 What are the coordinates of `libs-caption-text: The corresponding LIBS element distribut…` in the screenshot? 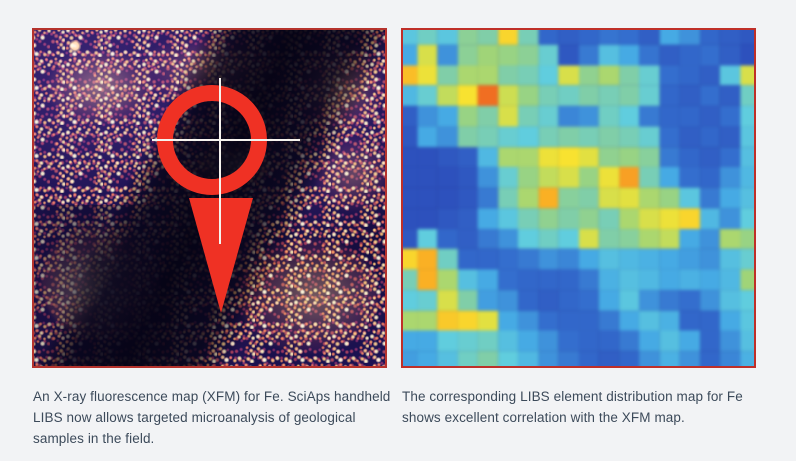 It's located at (572, 407).